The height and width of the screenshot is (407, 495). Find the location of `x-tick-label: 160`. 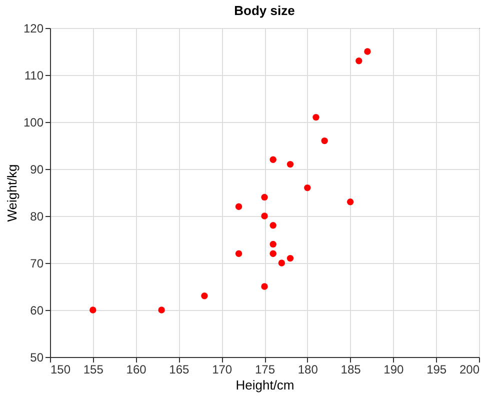

x-tick-label: 160 is located at coordinates (136, 369).